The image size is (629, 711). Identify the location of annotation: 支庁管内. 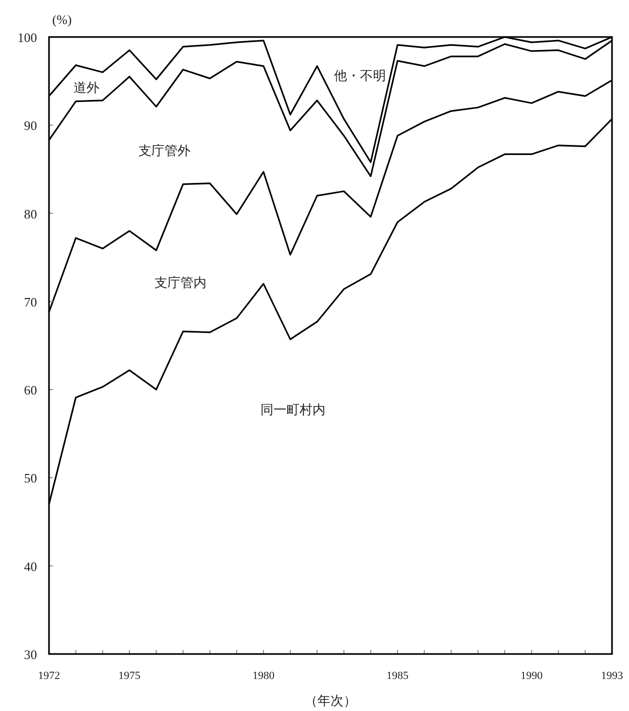
(180, 282).